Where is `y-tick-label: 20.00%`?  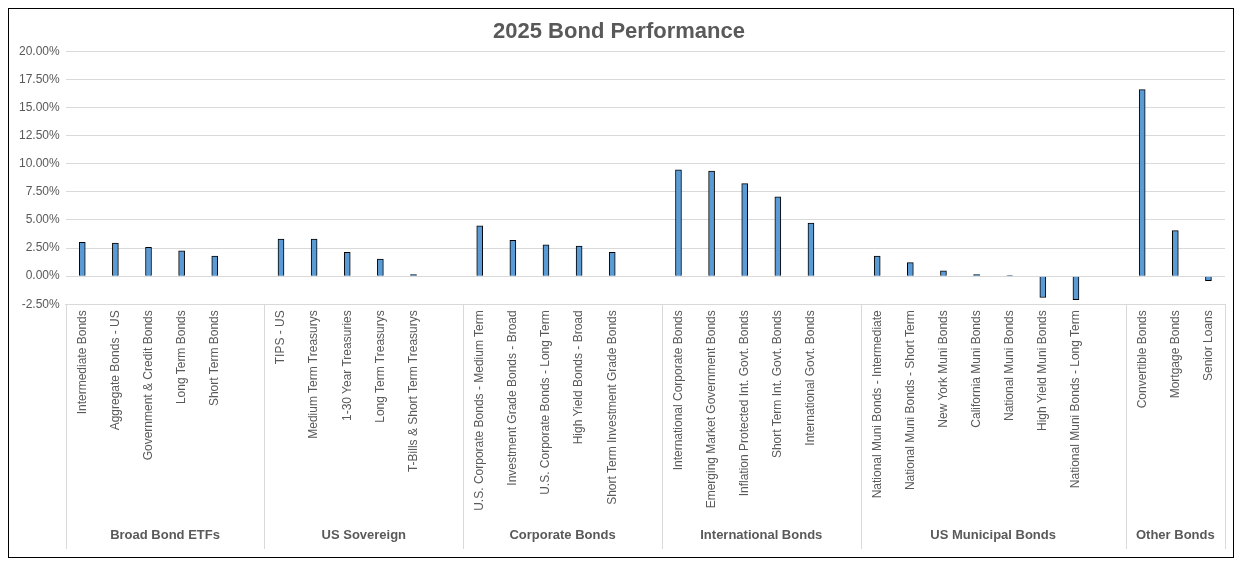
y-tick-label: 20.00% is located at coordinates (40, 50).